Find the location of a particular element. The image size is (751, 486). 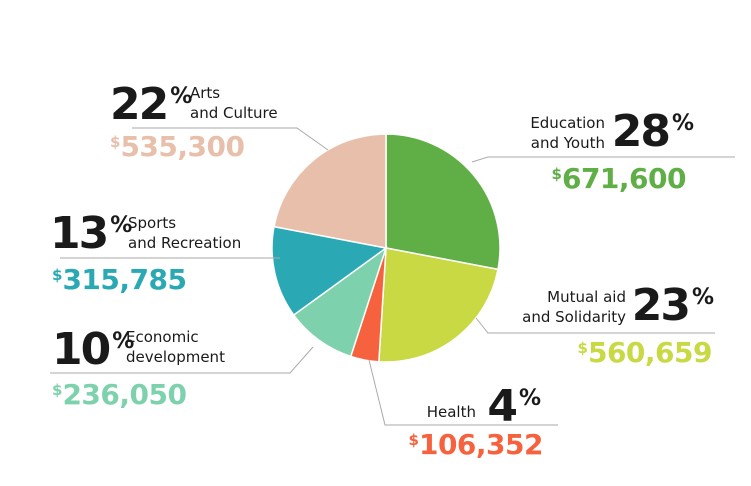

slice-amount-value: 106,352 is located at coordinates (481, 444).